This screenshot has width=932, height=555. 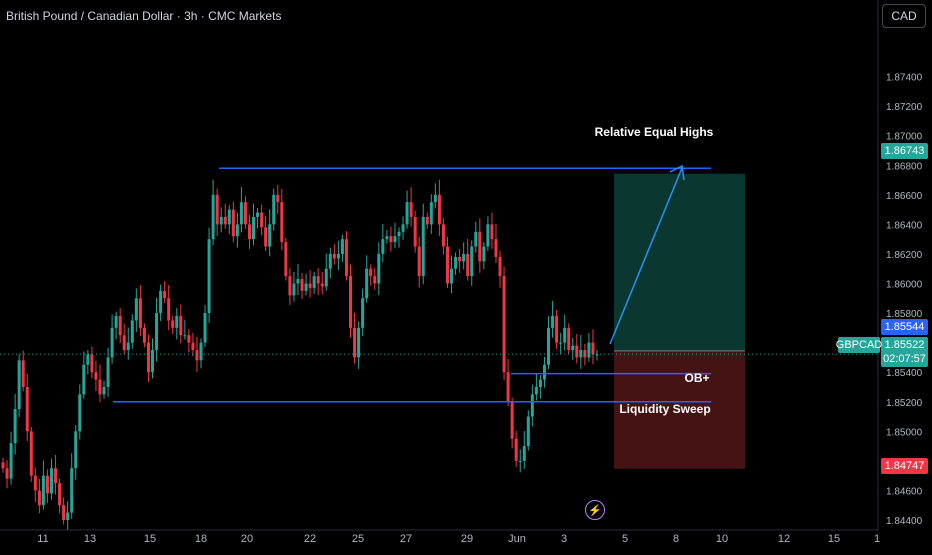 I want to click on price-tick-label: 1.87400, so click(x=904, y=78).